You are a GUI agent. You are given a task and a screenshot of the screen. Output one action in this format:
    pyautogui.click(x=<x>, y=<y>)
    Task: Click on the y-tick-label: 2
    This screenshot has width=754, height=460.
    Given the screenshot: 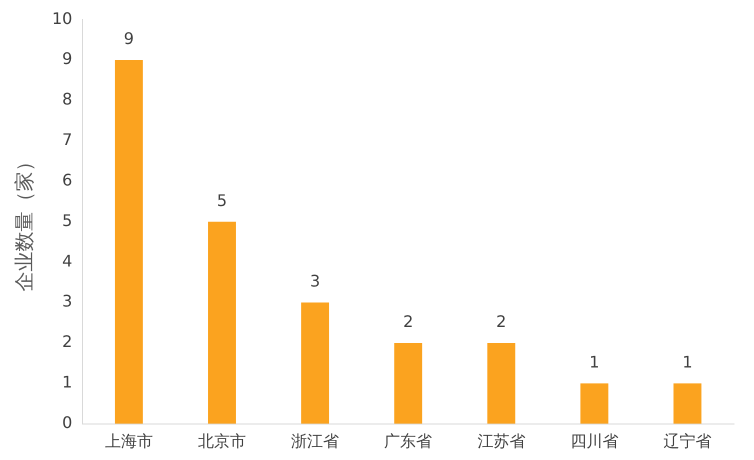 What is the action you would take?
    pyautogui.click(x=67, y=342)
    